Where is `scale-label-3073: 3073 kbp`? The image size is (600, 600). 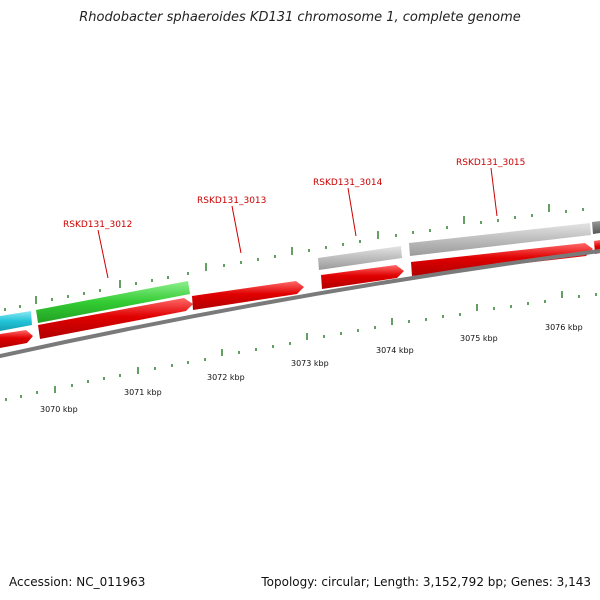
scale-label-3073: 3073 kbp is located at coordinates (310, 363).